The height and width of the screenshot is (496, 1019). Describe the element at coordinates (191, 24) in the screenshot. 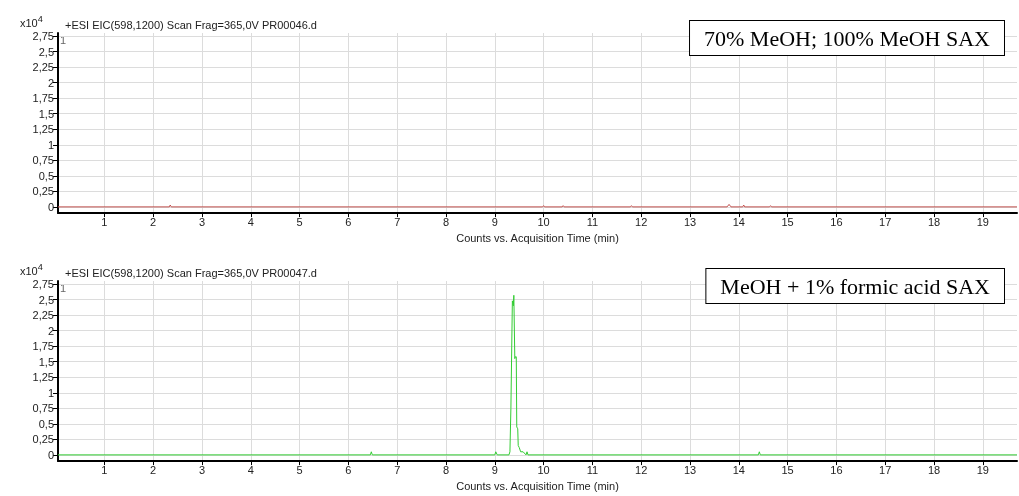

I see `chart-title: +ESI EIC(598,1200) Scan Frag=365,0V PR00046.d` at that location.